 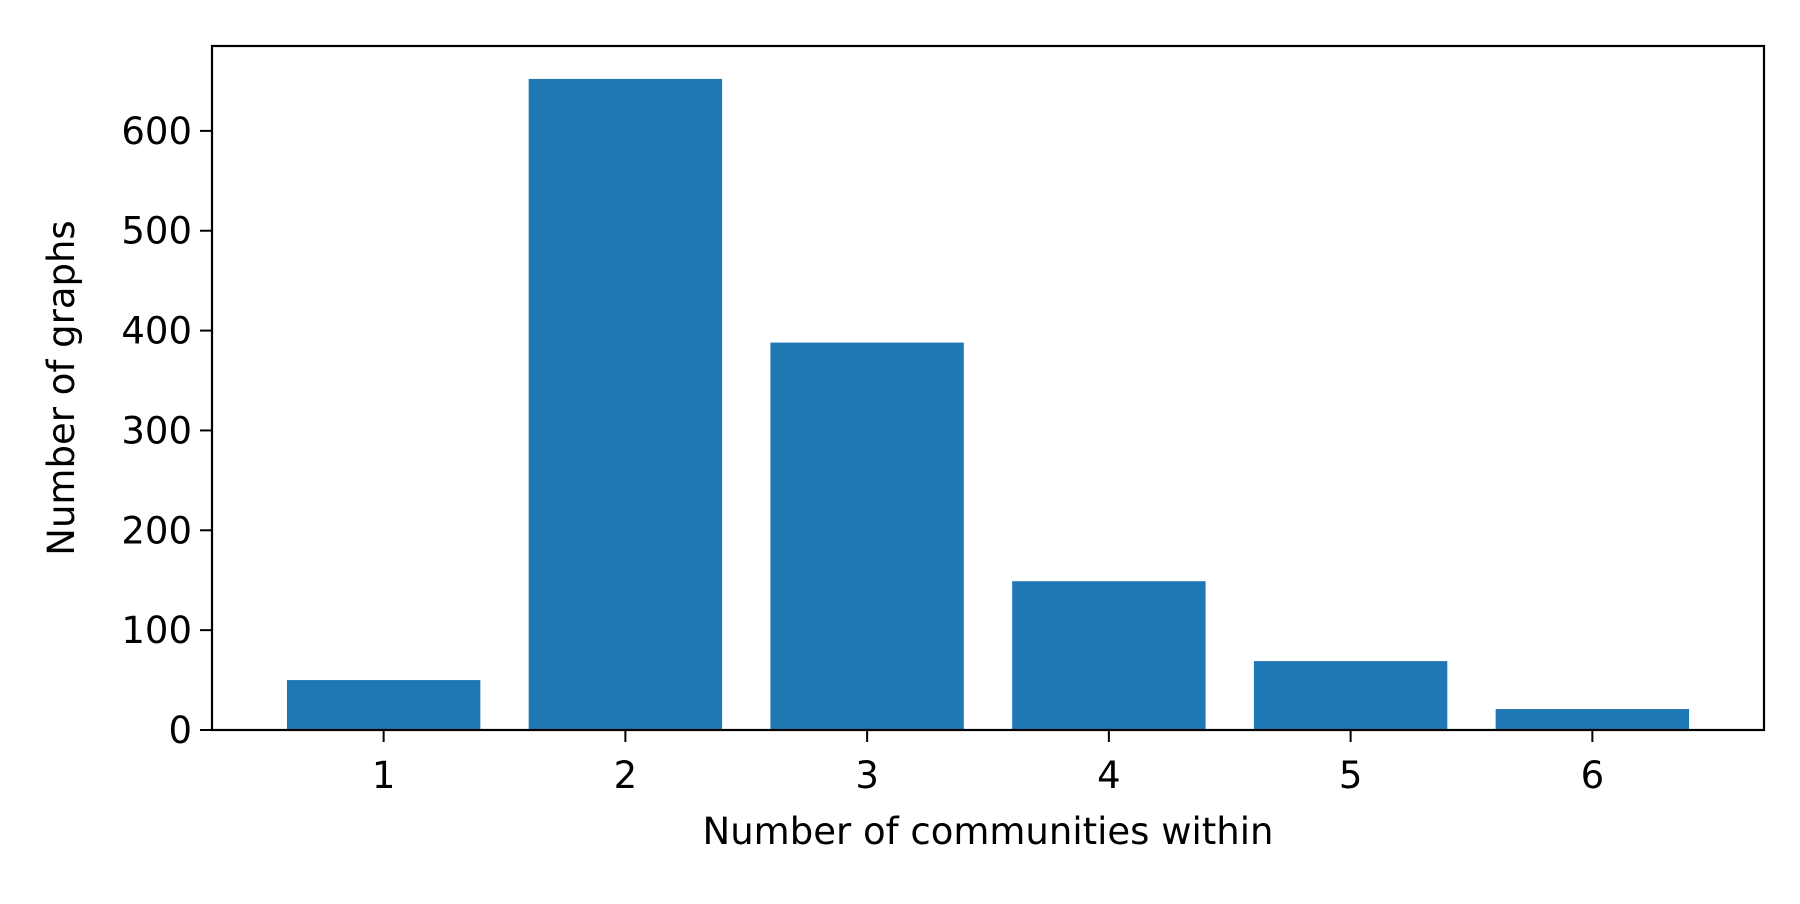 I want to click on x-axis-label: Number of communities within, so click(x=988, y=831).